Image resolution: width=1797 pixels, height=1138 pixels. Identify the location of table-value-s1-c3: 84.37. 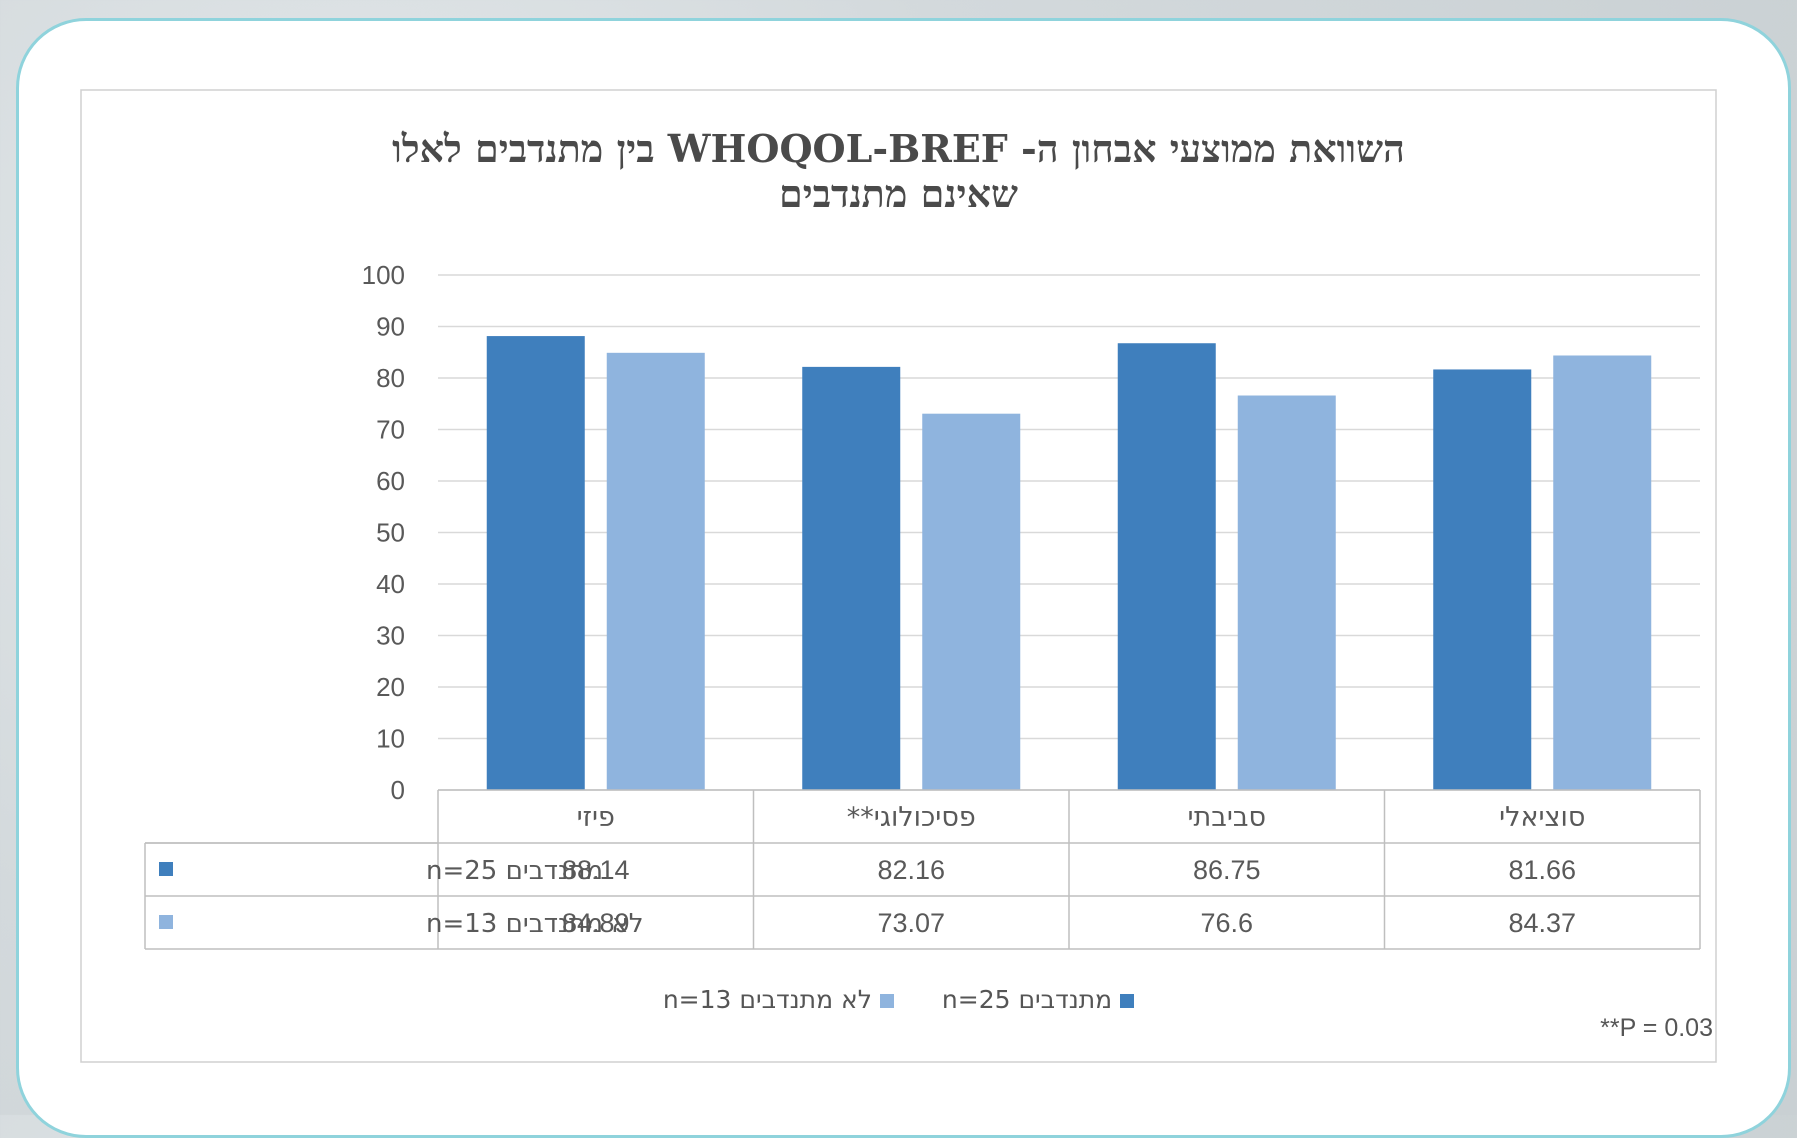
(1542, 923).